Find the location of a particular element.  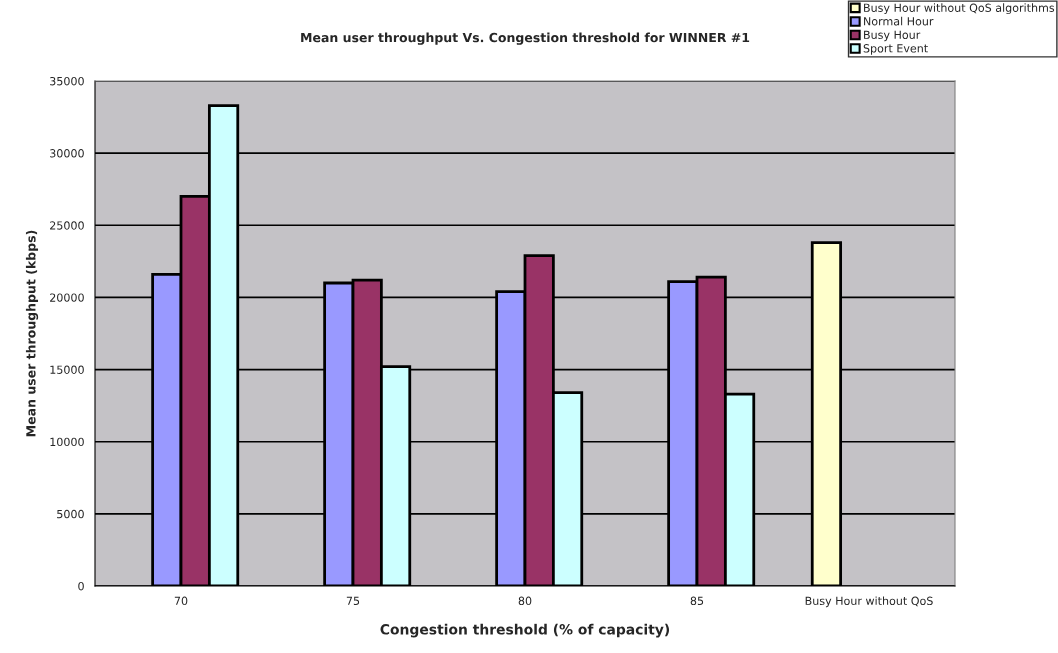

x-axis-title: Congestion threshold (% of capacity) is located at coordinates (525, 630).